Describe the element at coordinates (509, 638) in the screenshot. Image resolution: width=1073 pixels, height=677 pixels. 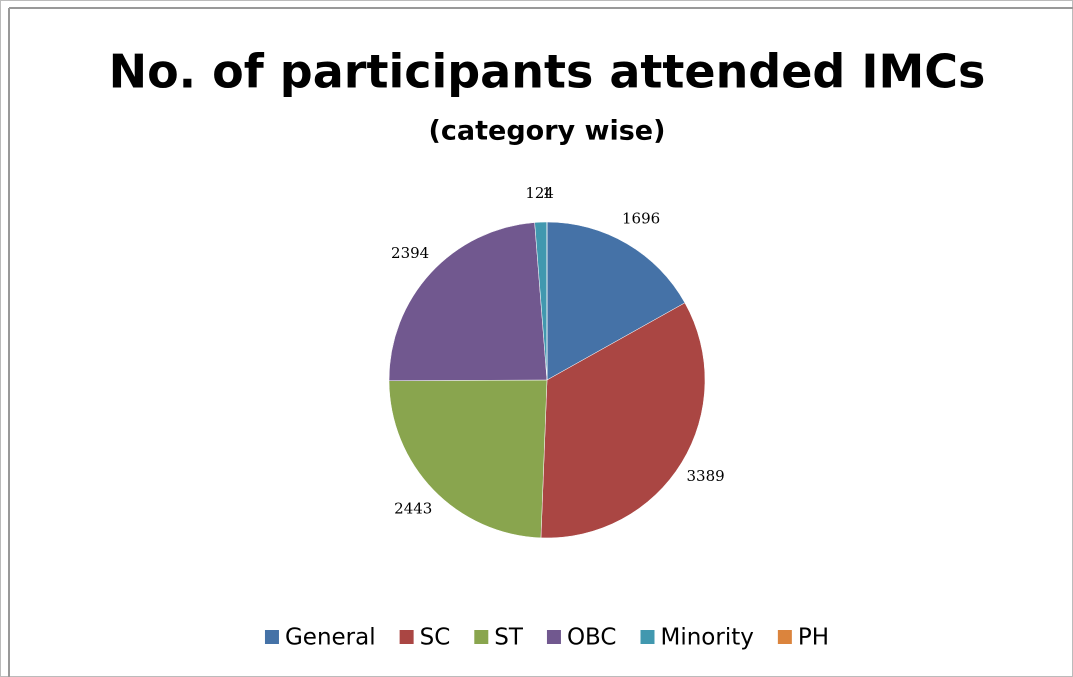
I see `legend-label: ST` at that location.